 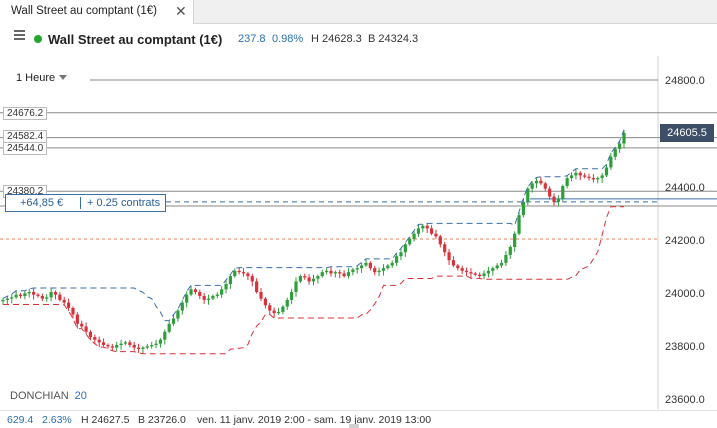 What do you see at coordinates (685, 81) in the screenshot?
I see `y-tick-label: 24800.0` at bounding box center [685, 81].